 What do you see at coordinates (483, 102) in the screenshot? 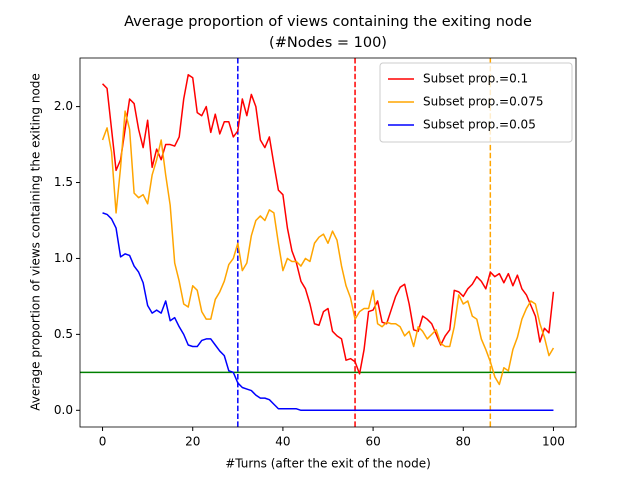
I see `legend-label: Subset prop.=0.075` at bounding box center [483, 102].